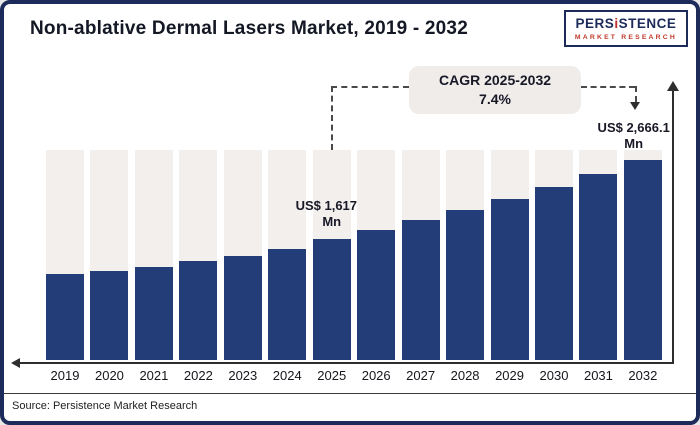 Image resolution: width=700 pixels, height=425 pixels. I want to click on bar-column-2029: 2029, so click(509, 266).